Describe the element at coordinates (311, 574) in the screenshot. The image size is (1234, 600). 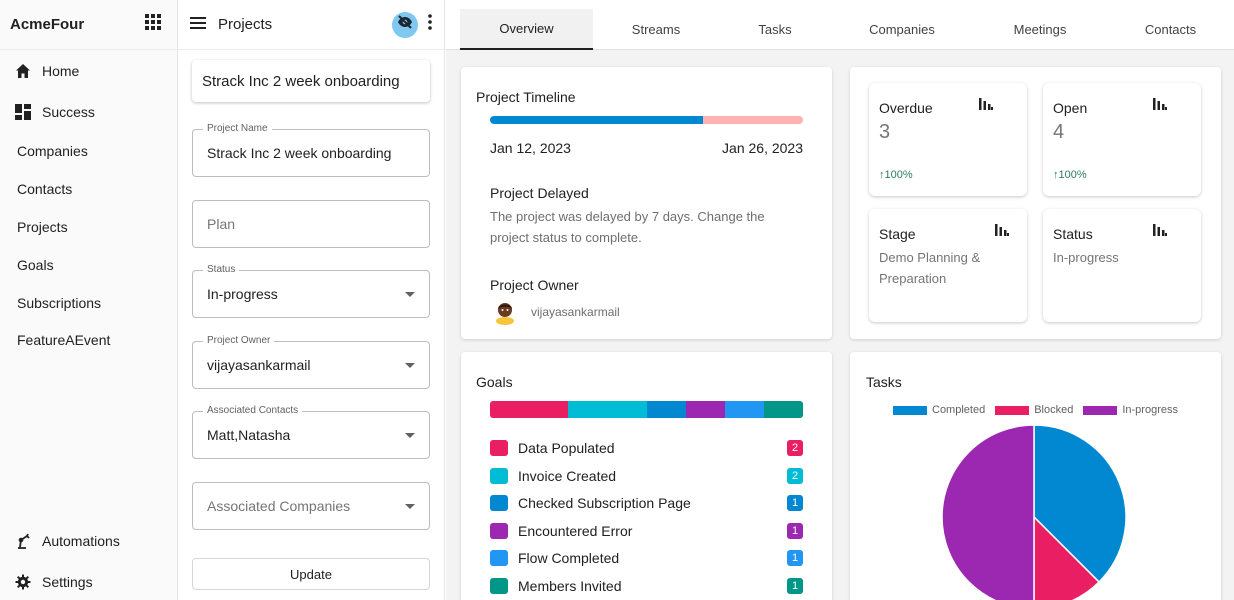
I see `update-button: Update` at that location.